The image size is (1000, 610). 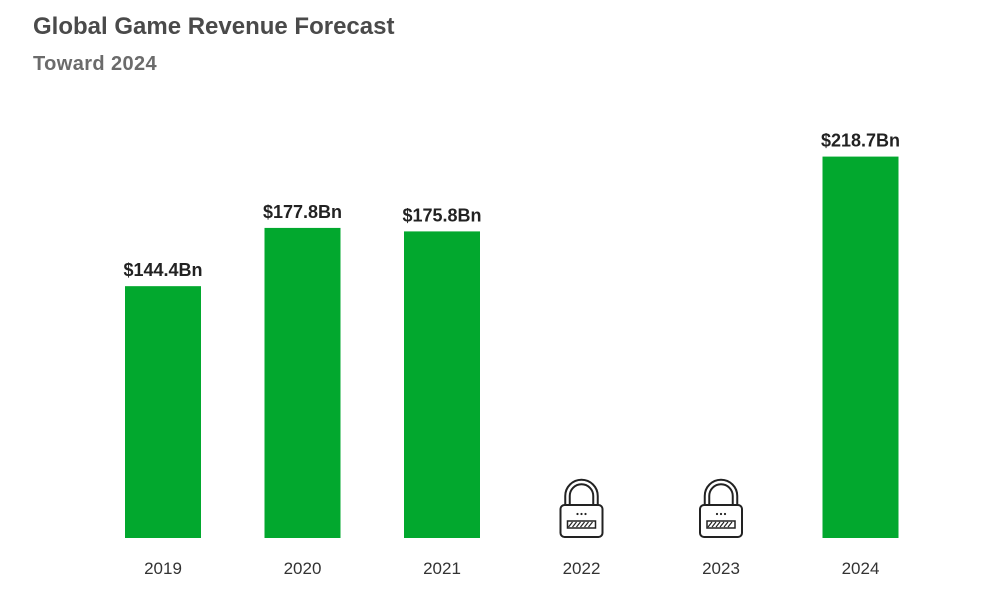 I want to click on chart-subtitle: Toward 2024, so click(x=95, y=64).